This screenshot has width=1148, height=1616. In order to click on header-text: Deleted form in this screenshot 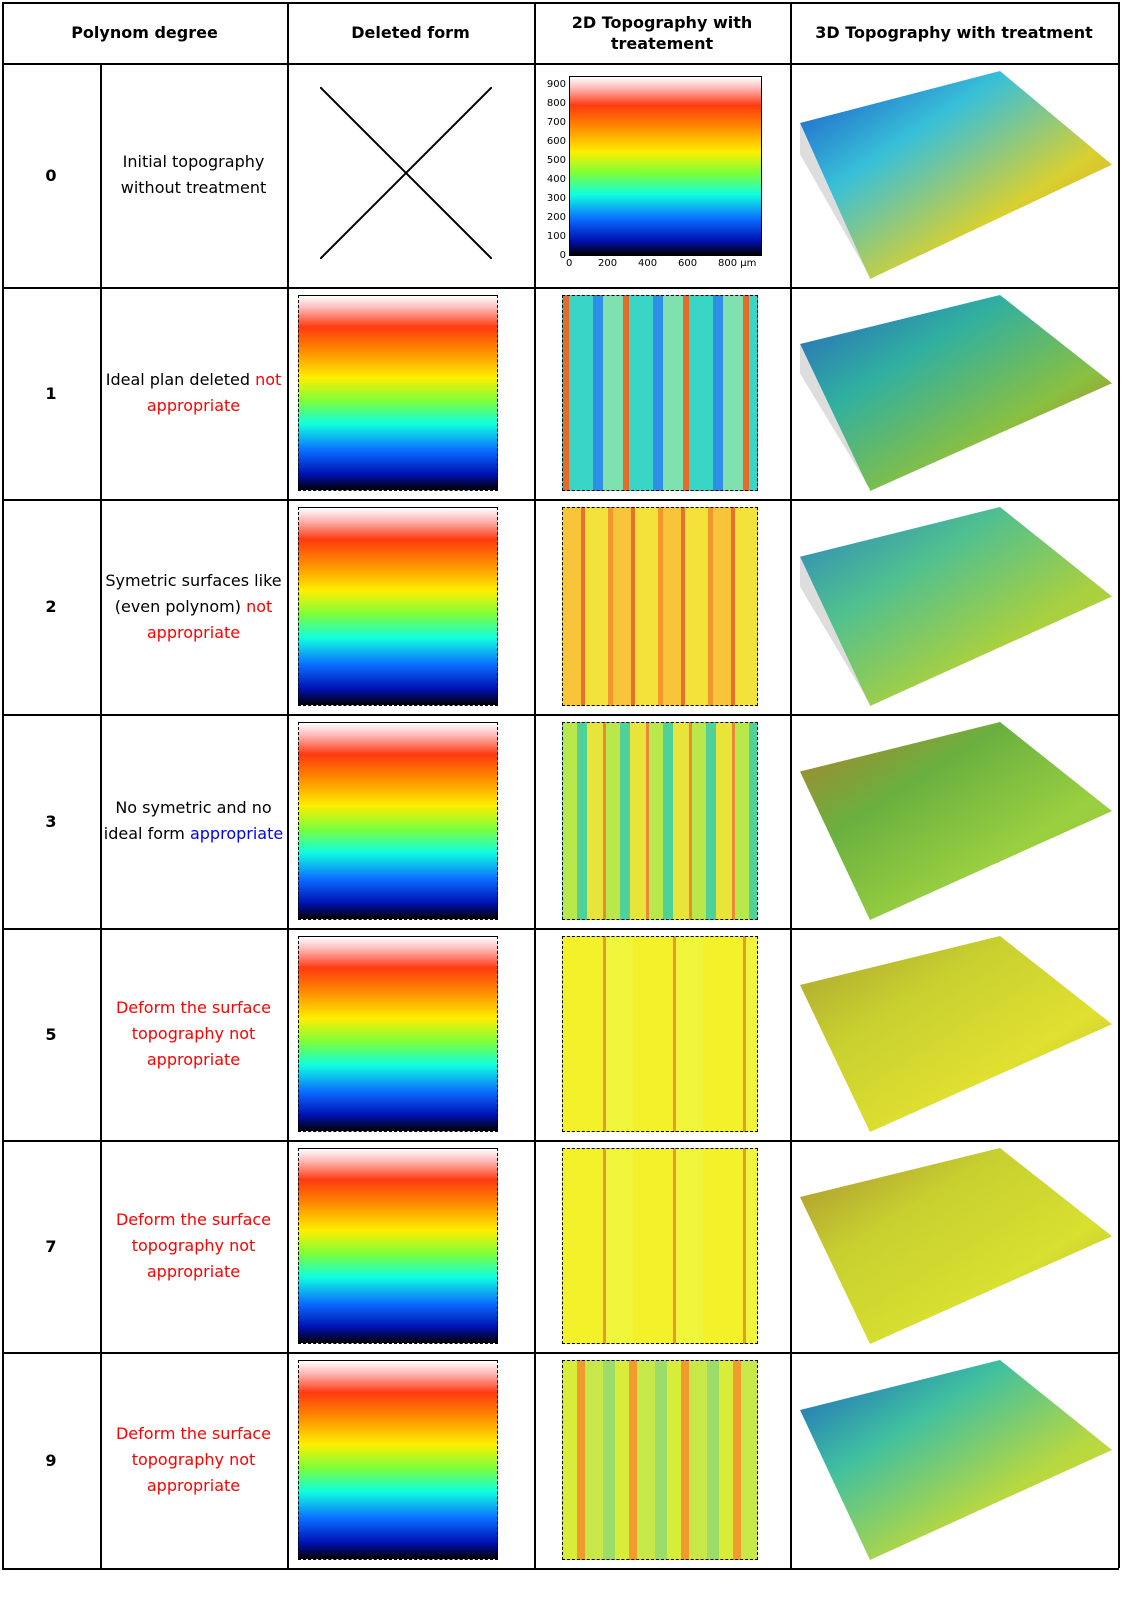, I will do `click(410, 32)`.